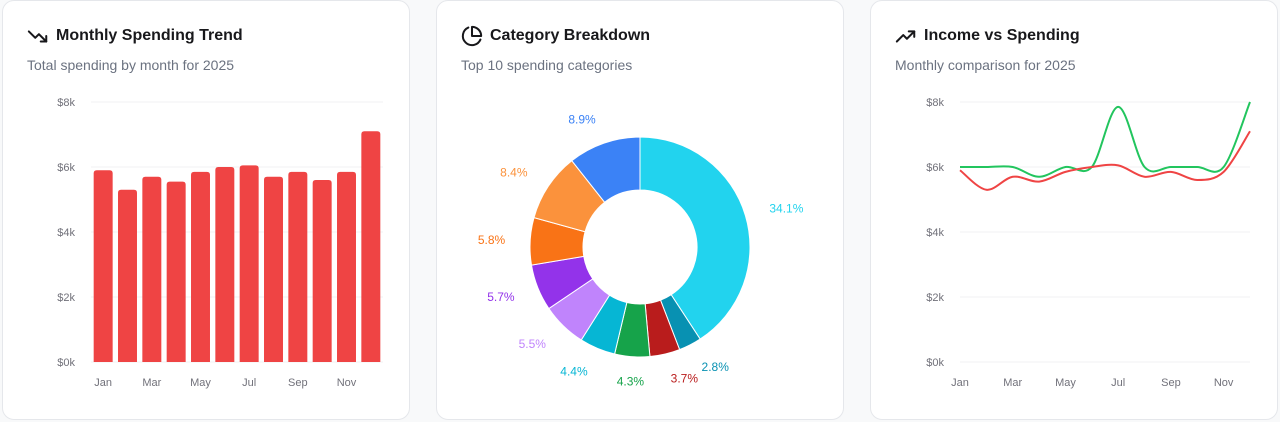 The height and width of the screenshot is (422, 1280). Describe the element at coordinates (501, 297) in the screenshot. I see `category-slice-label: 5.7%` at that location.